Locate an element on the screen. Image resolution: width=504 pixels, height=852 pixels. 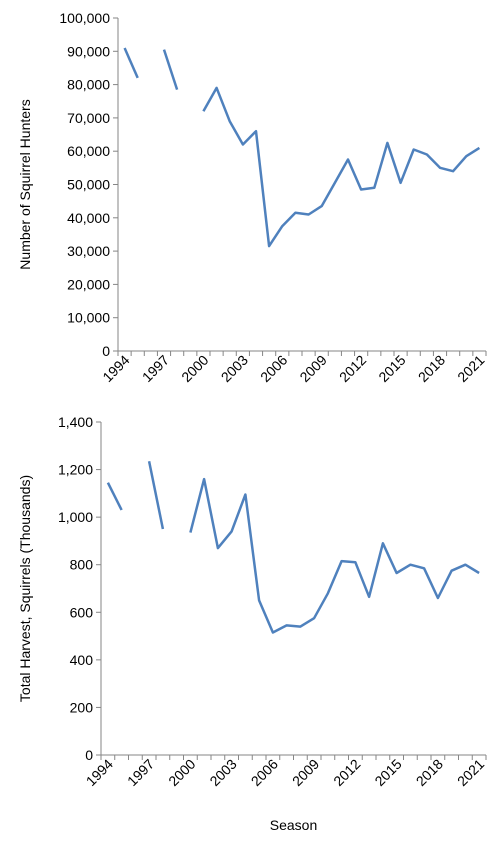
y-tick-label: 1,400 is located at coordinates (75, 422).